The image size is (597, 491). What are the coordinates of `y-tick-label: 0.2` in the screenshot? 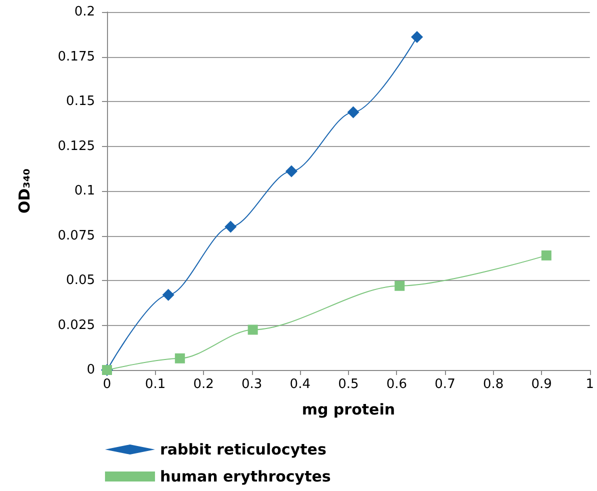 It's located at (84, 12).